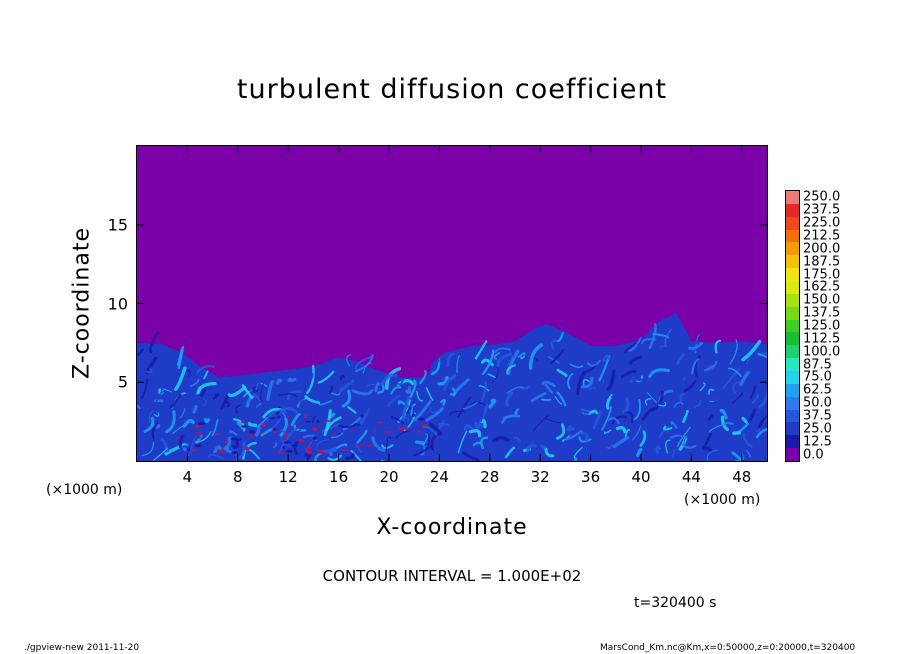 The width and height of the screenshot is (904, 654). Describe the element at coordinates (641, 477) in the screenshot. I see `x-tick-label: 40` at that location.